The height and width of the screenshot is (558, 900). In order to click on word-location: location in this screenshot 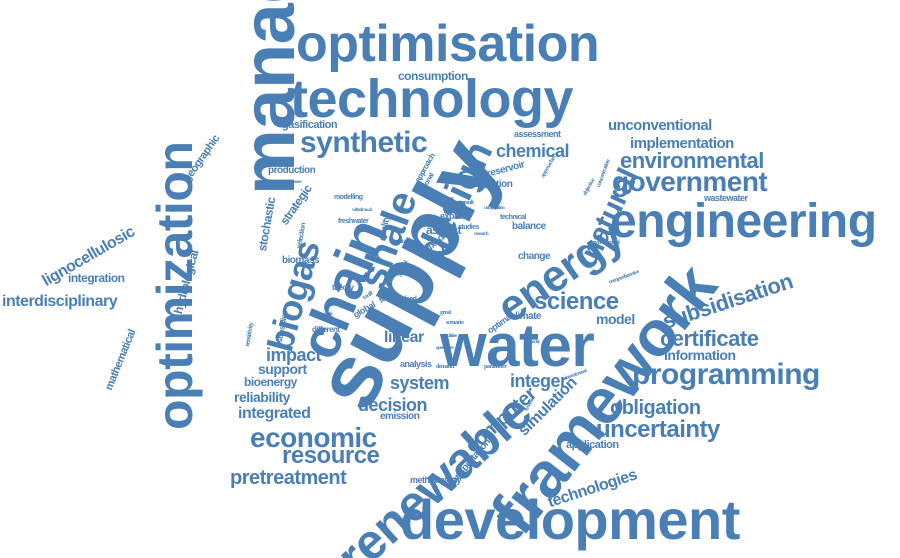, I will do `click(495, 184)`.